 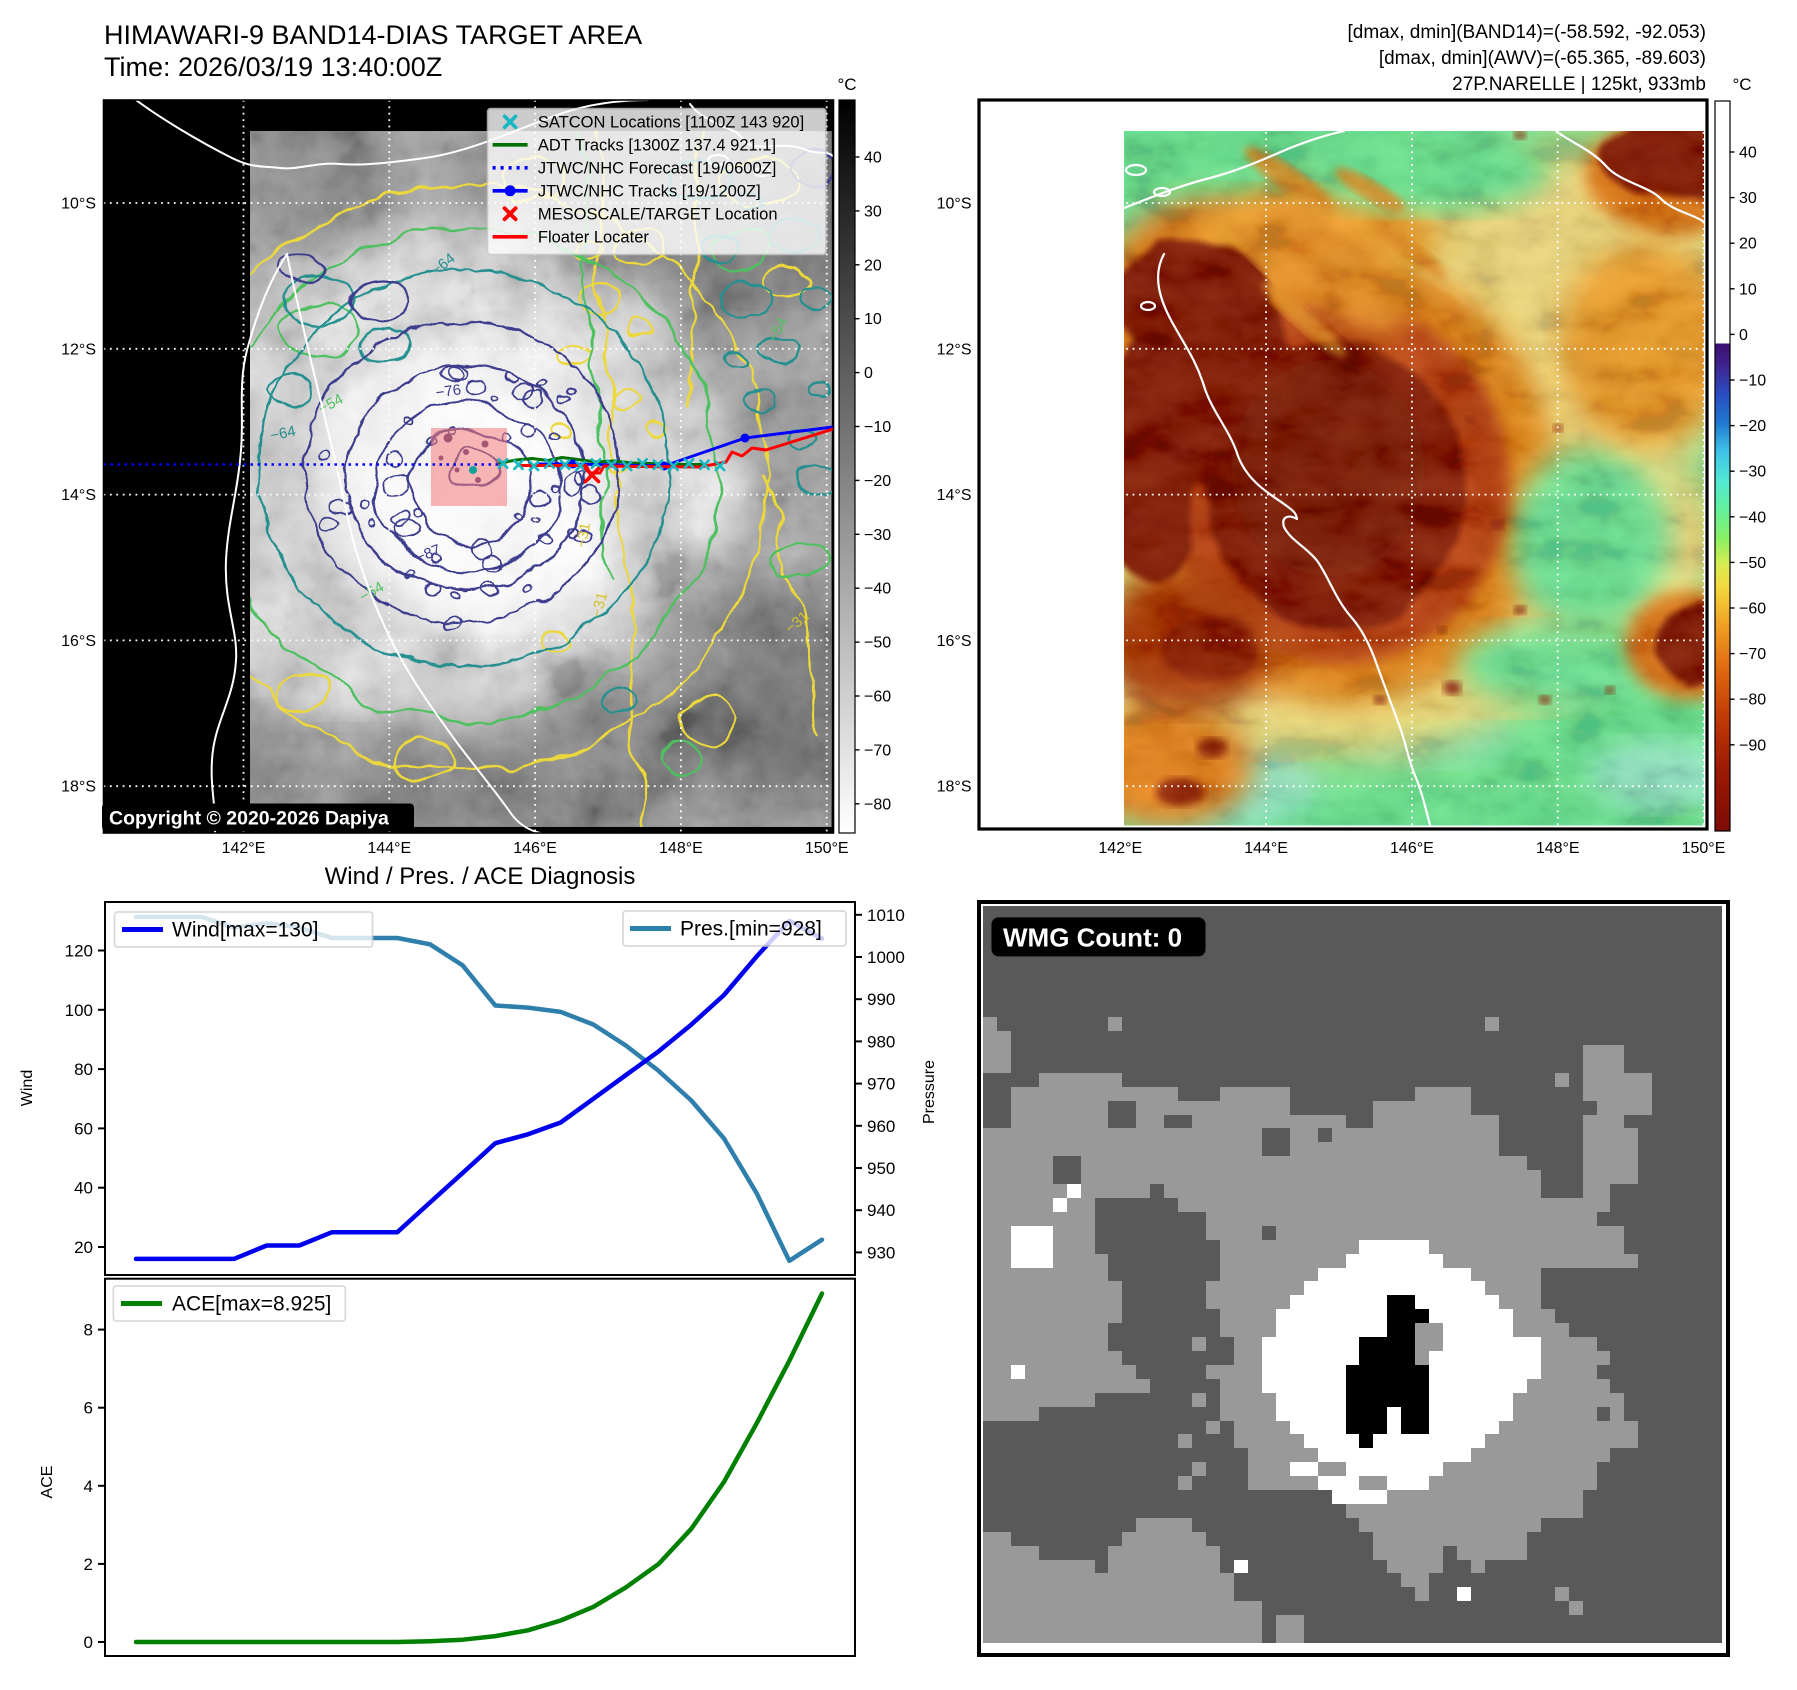 I want to click on svg-text: 100, so click(x=79, y=1010).